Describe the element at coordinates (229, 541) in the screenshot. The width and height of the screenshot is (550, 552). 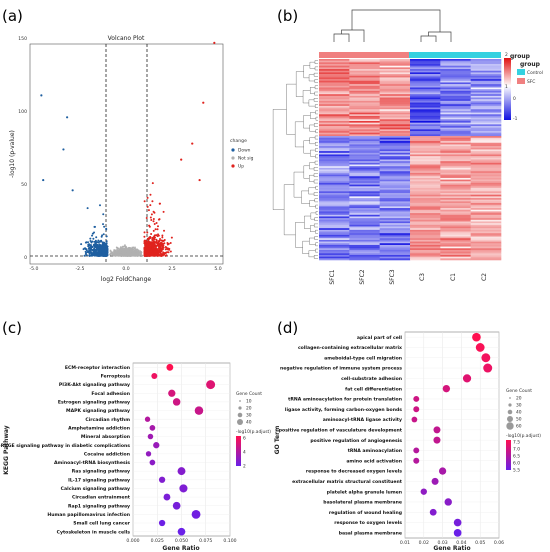
I see `x-tick-label: 0.100` at that location.